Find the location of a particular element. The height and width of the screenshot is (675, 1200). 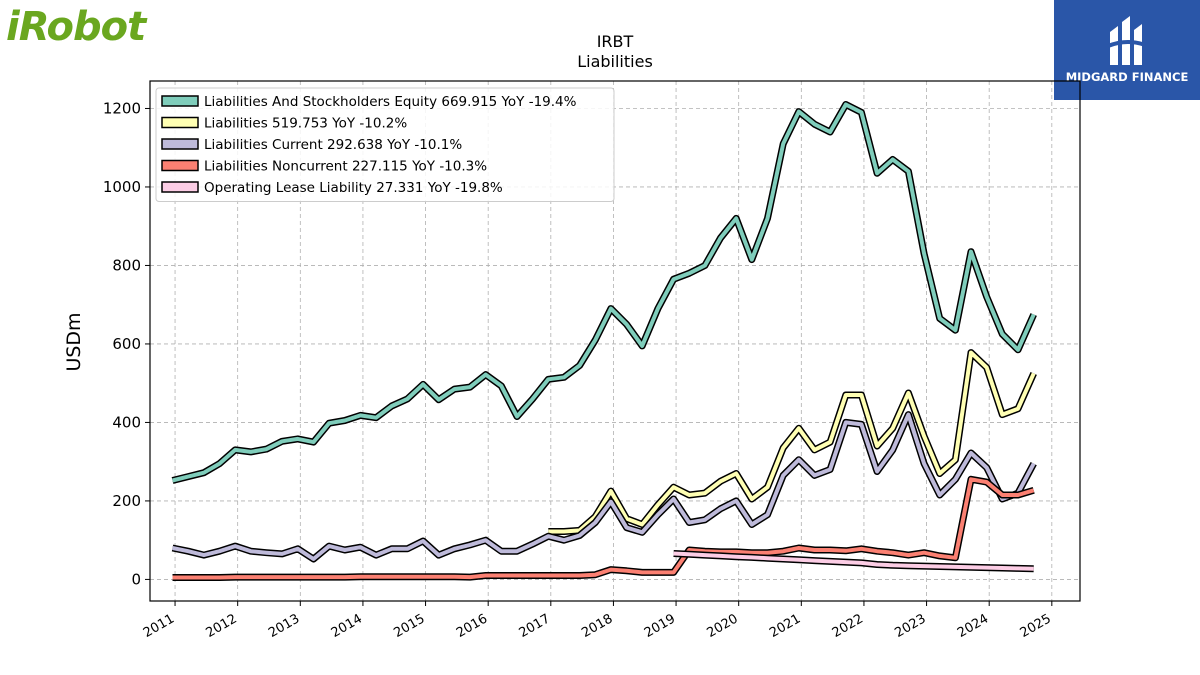

x-tick-label: 2019 is located at coordinates (660, 626).